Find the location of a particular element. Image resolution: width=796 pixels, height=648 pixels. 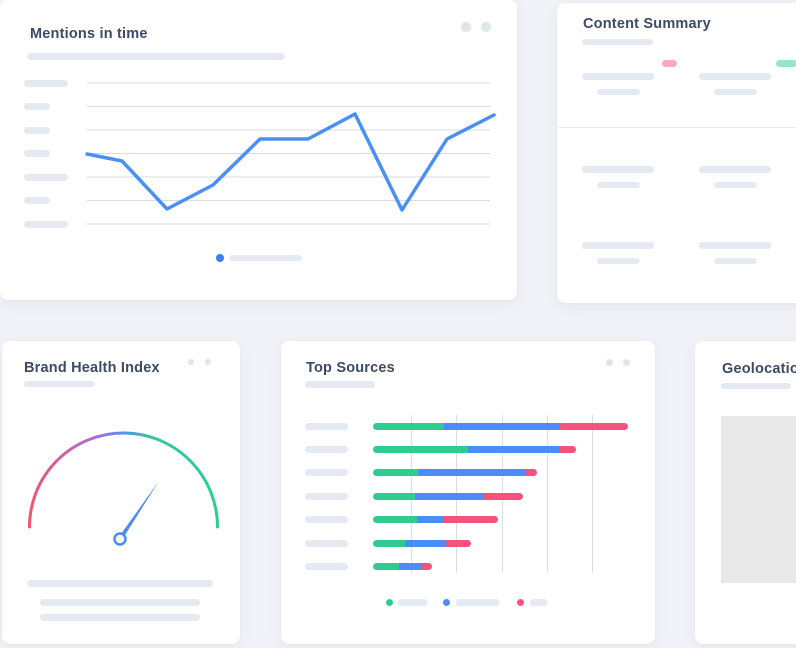

card-title: Top Sources is located at coordinates (350, 368).